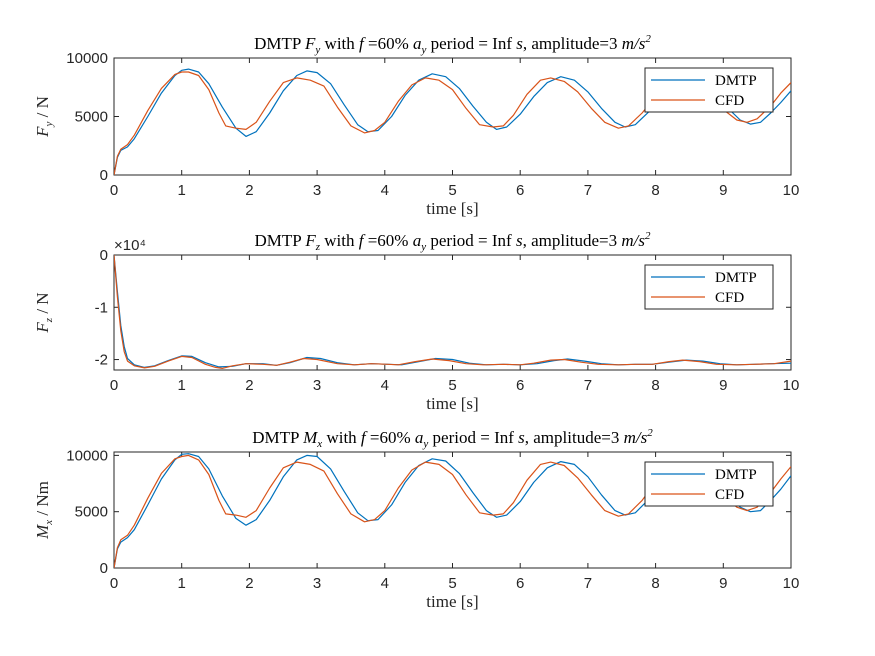 Image resolution: width=875 pixels, height=656 pixels. Describe the element at coordinates (49, 125) in the screenshot. I see `y-axis-label-part: y` at that location.